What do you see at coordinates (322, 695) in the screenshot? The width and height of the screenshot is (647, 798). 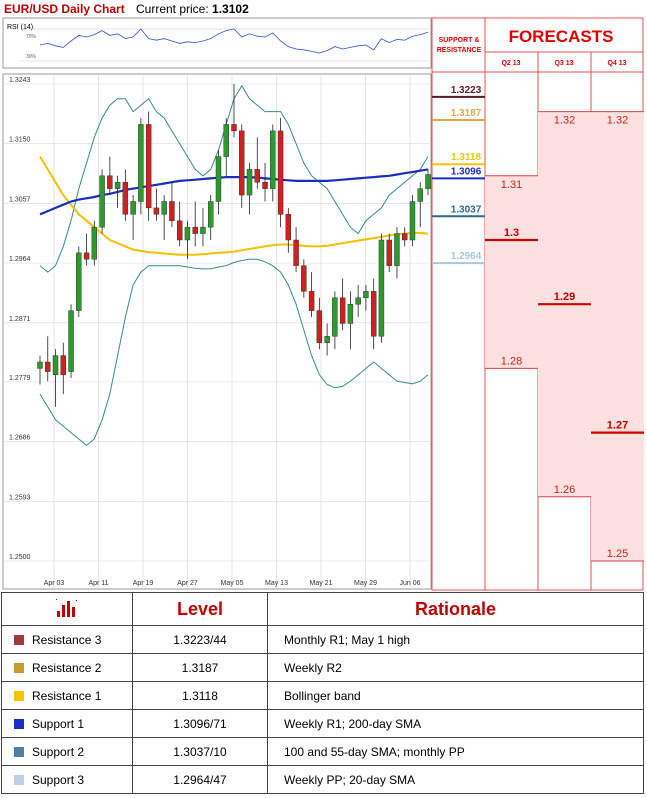 I see `table-row: Resistance 1 1.3118 Bollinger band` at bounding box center [322, 695].